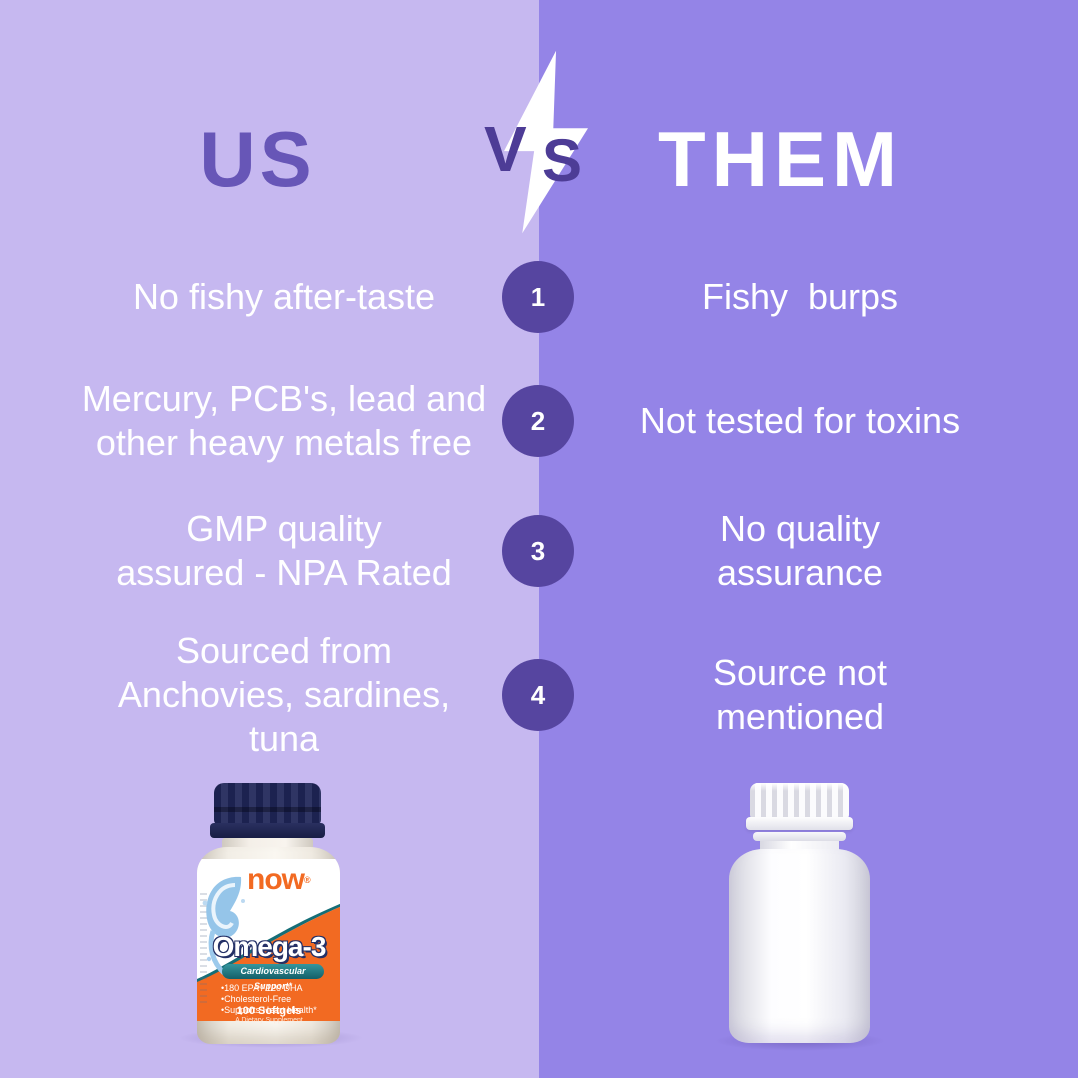 This screenshot has width=1078, height=1078. Describe the element at coordinates (800, 296) in the screenshot. I see `them-point-text: Fishy burps` at that location.